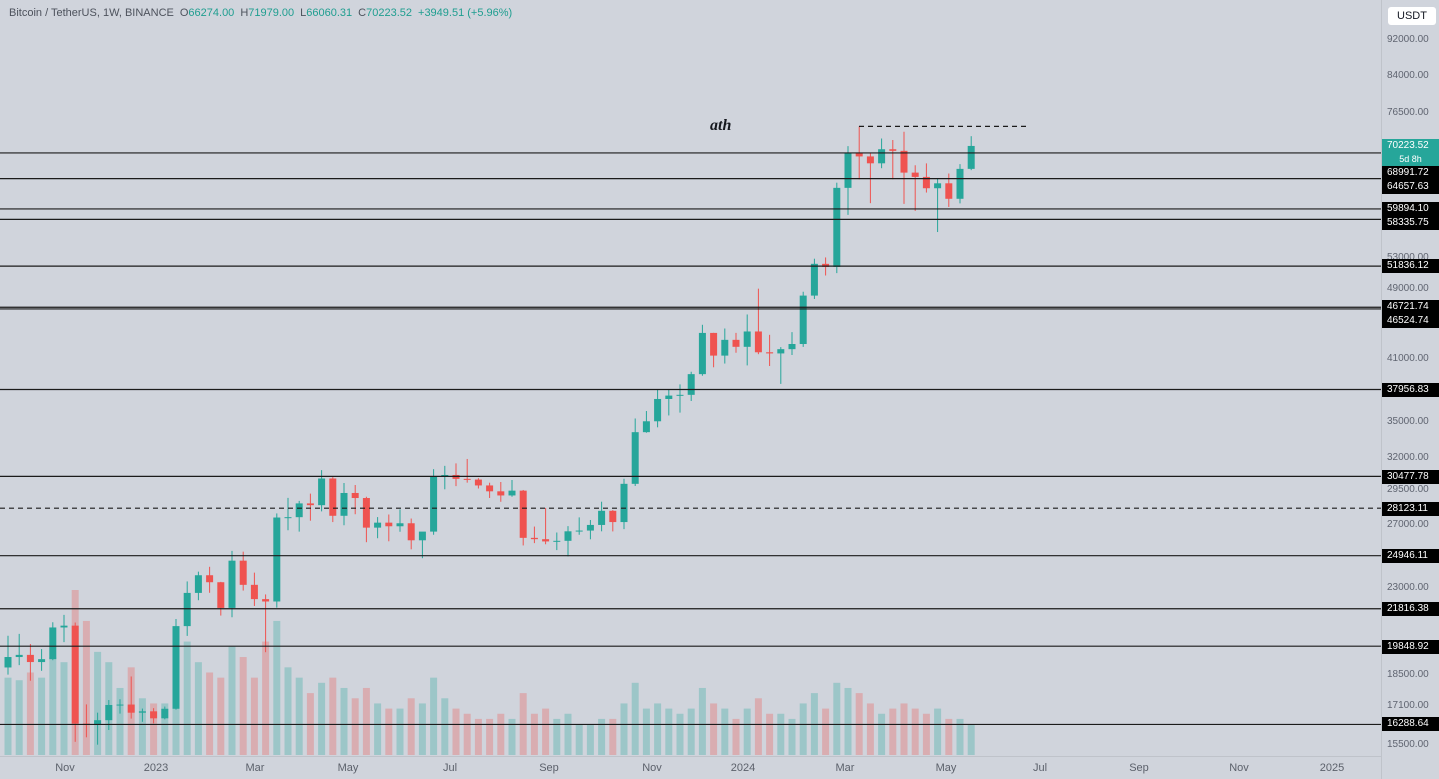 This screenshot has width=1439, height=779. I want to click on bar-countdown-label: 5d 8h, so click(1410, 159).